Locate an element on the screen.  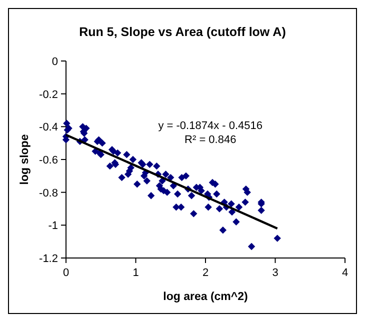
y-tick-label: -1 is located at coordinates (53, 226).